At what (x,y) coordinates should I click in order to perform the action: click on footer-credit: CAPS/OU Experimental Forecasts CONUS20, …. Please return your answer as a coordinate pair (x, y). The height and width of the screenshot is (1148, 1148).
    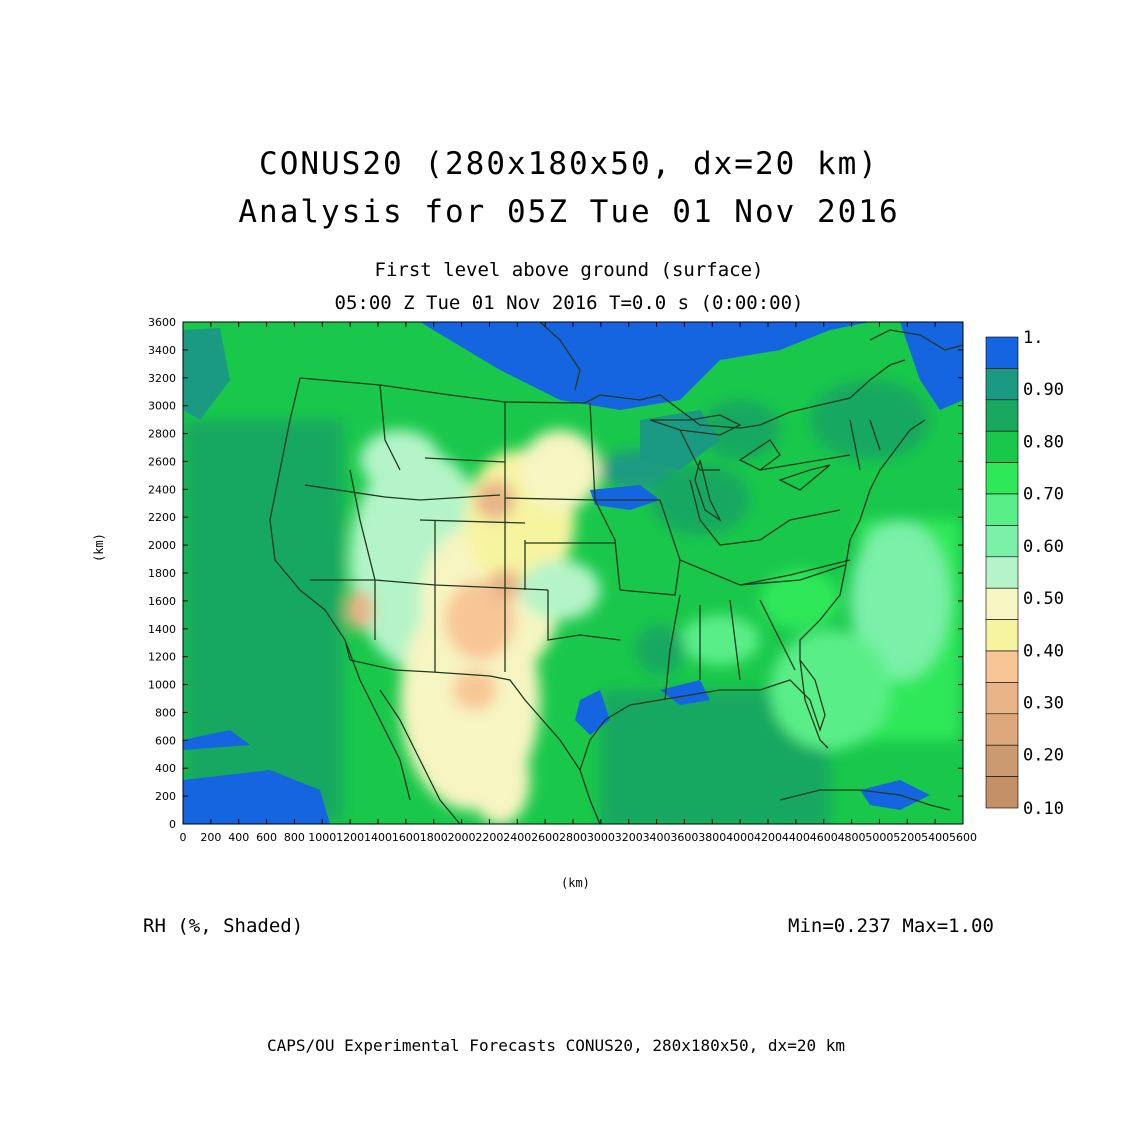
    Looking at the image, I should click on (556, 1045).